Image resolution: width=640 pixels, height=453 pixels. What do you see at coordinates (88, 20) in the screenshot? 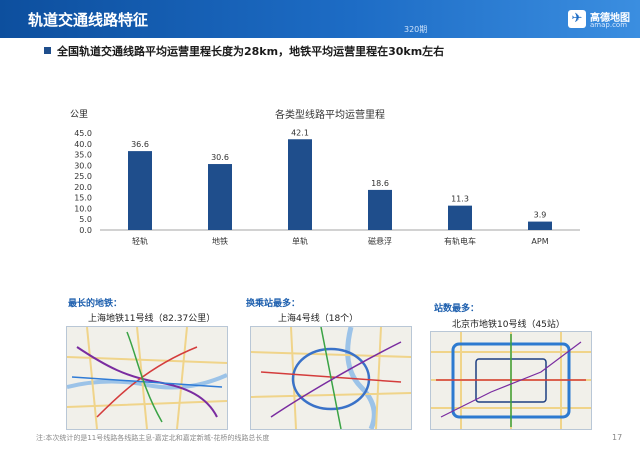
I see `page-title: 轨道交通线路特征` at bounding box center [88, 20].